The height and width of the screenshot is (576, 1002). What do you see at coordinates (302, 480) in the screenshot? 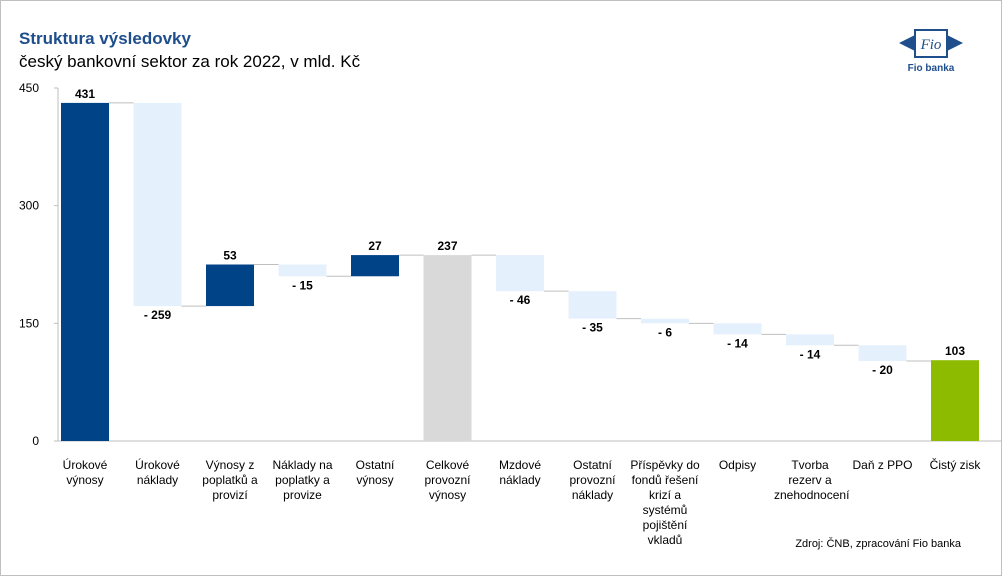
I see `x-tick-label: Náklady na poplatky a provize` at bounding box center [302, 480].